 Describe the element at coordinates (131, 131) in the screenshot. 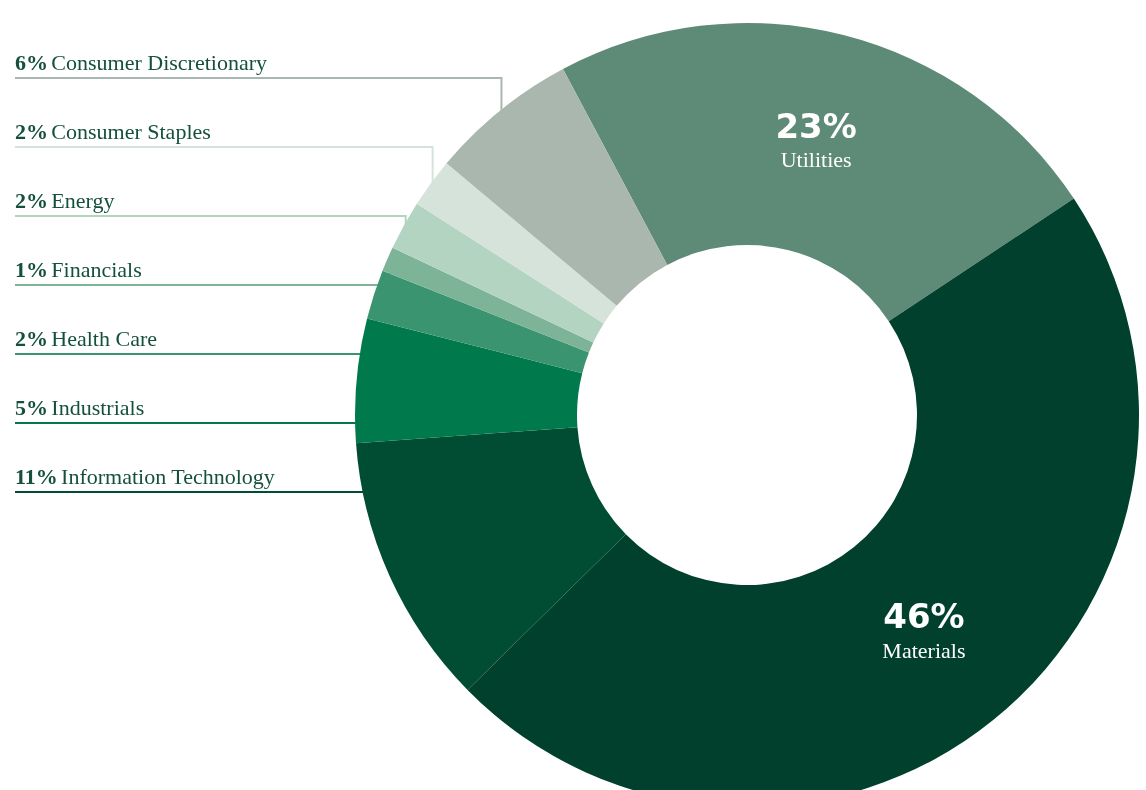

I see `slice-label: Consumer Staples` at that location.